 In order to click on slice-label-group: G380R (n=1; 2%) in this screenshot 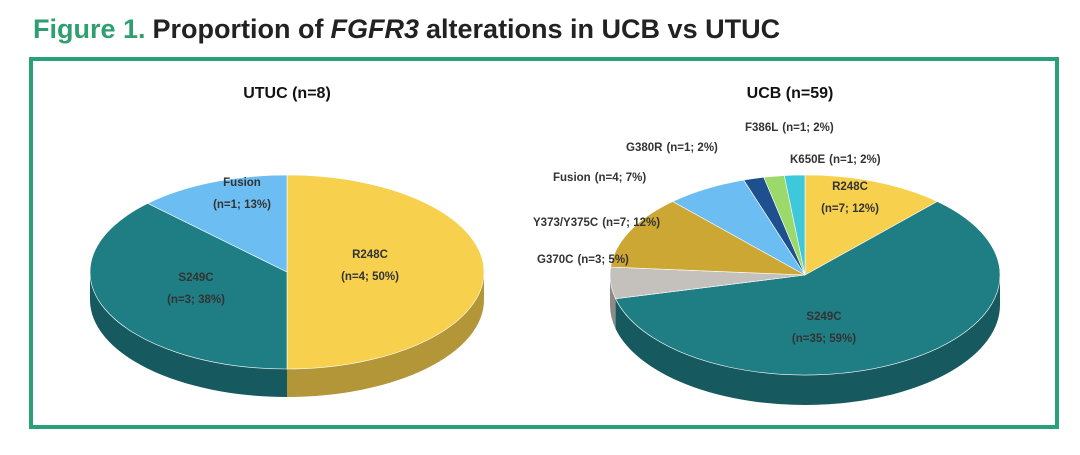, I will do `click(672, 148)`.